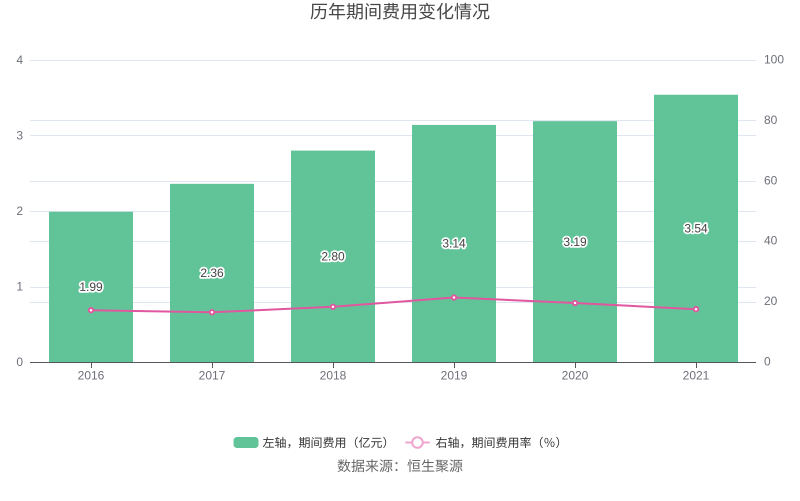 The height and width of the screenshot is (501, 800). Describe the element at coordinates (771, 241) in the screenshot. I see `svg-text: 40` at that location.